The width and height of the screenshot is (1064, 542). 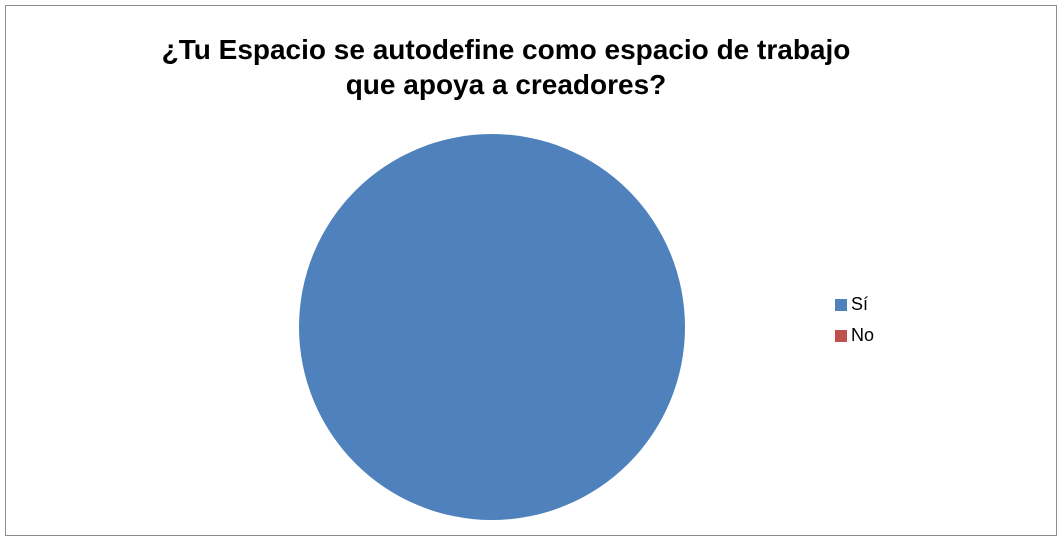 I want to click on legend: Sí No, so click(x=854, y=320).